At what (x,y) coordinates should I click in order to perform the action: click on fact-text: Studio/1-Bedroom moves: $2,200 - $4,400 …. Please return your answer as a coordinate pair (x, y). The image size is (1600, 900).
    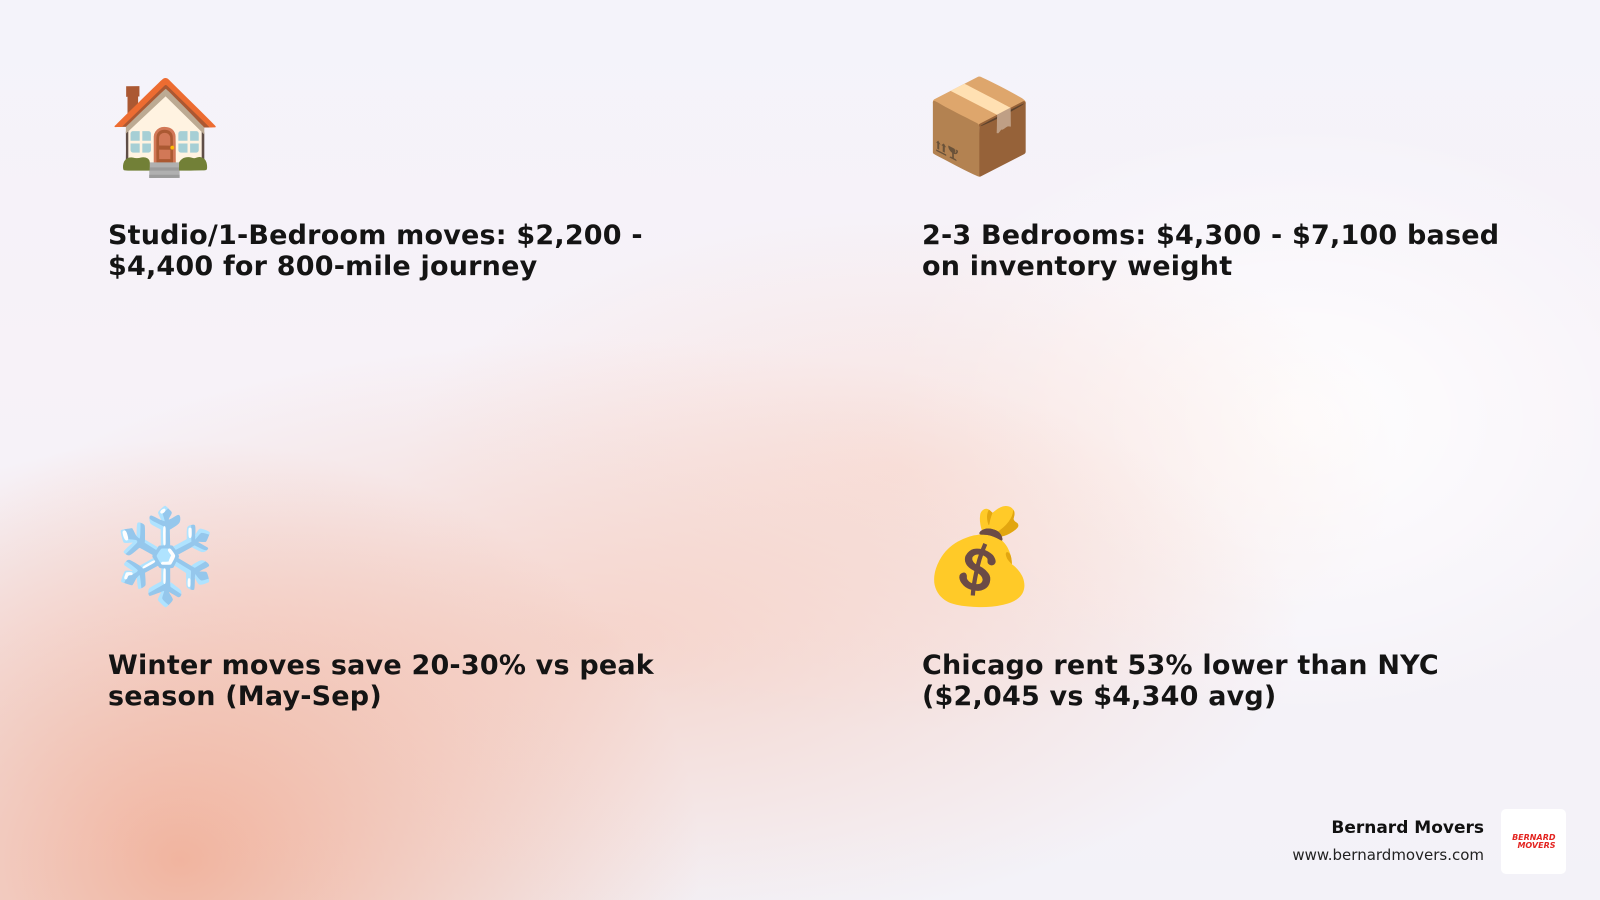
    Looking at the image, I should click on (375, 251).